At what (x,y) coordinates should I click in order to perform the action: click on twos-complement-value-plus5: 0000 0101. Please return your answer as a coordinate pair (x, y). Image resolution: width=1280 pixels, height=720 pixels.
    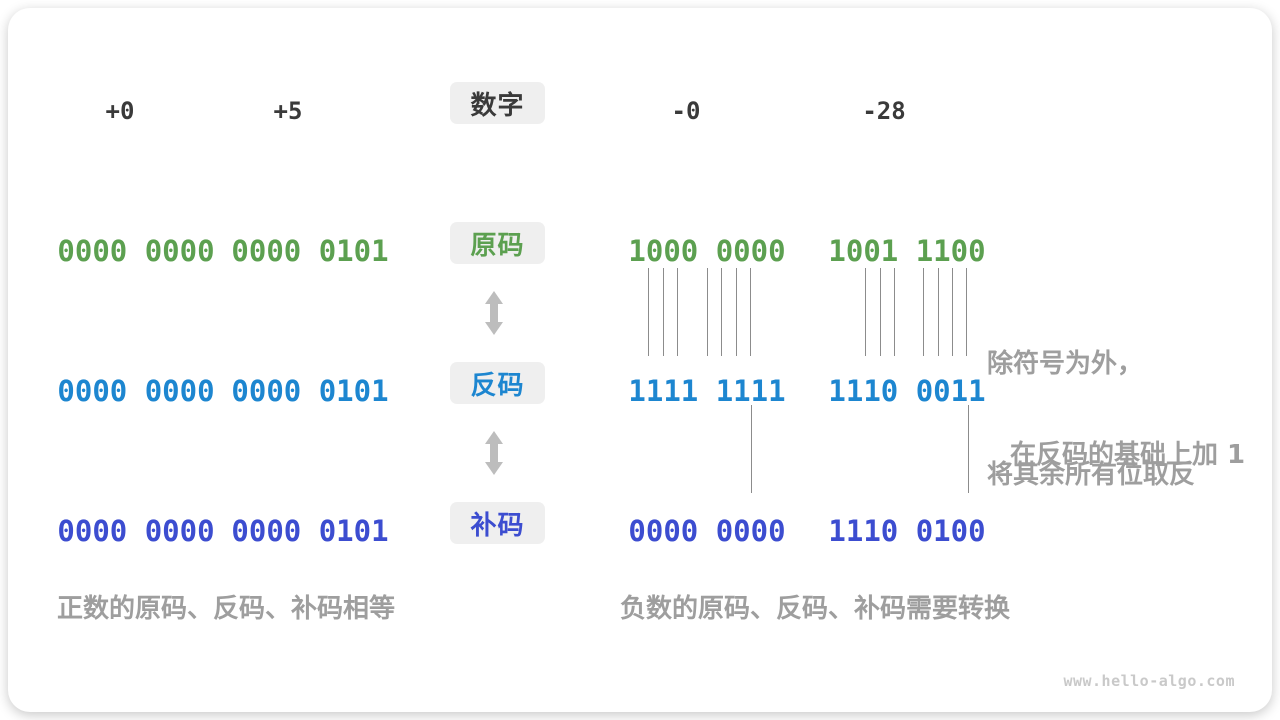
    Looking at the image, I should click on (310, 531).